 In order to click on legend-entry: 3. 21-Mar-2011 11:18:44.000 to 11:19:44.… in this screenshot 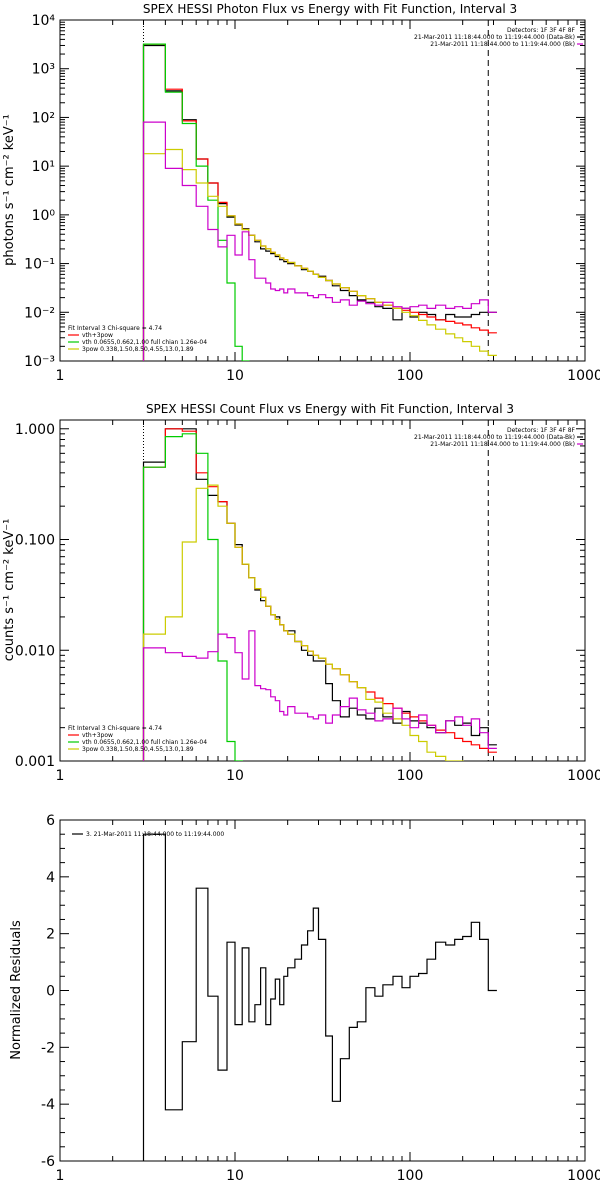, I will do `click(155, 834)`.